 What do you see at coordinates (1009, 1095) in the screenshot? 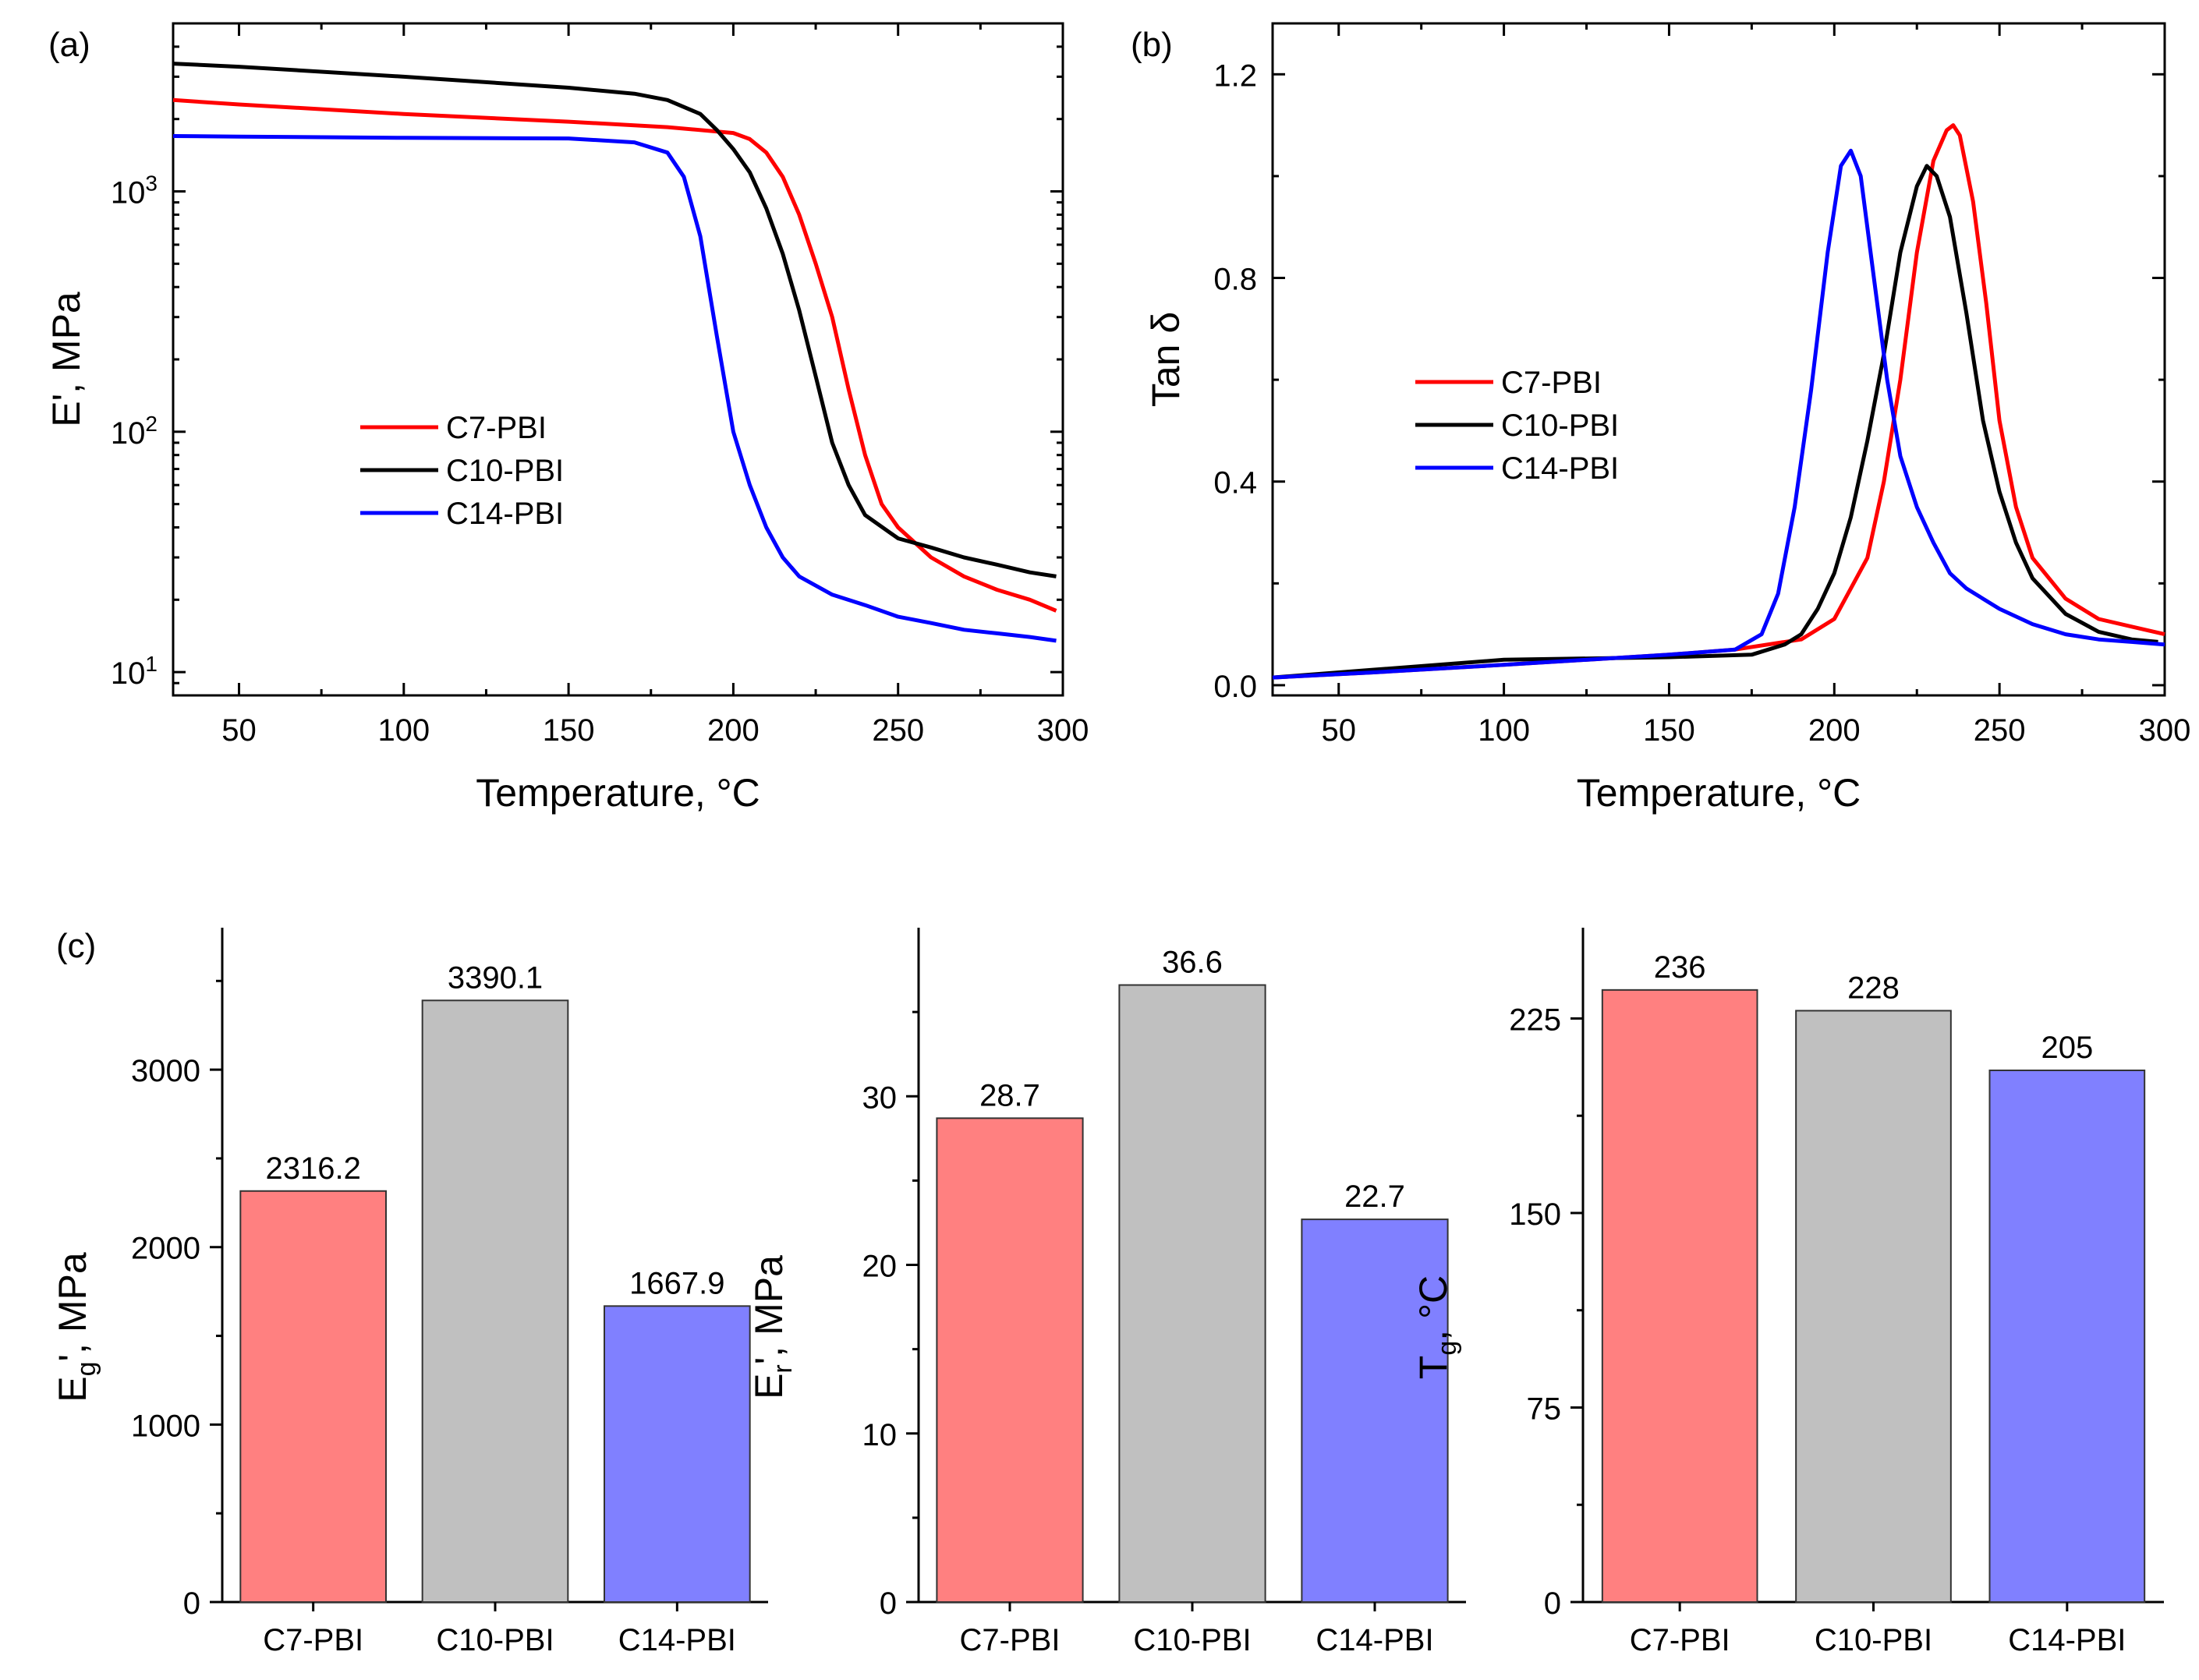
I see `bar-value-label: 28.7` at bounding box center [1009, 1095].